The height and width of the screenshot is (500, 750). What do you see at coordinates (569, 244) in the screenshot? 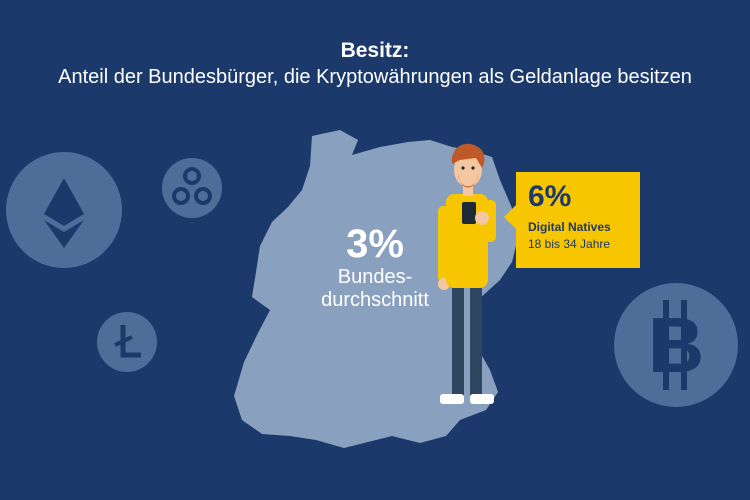
I see `digital-natives-age-range: 18 bis 34 Jahre` at bounding box center [569, 244].